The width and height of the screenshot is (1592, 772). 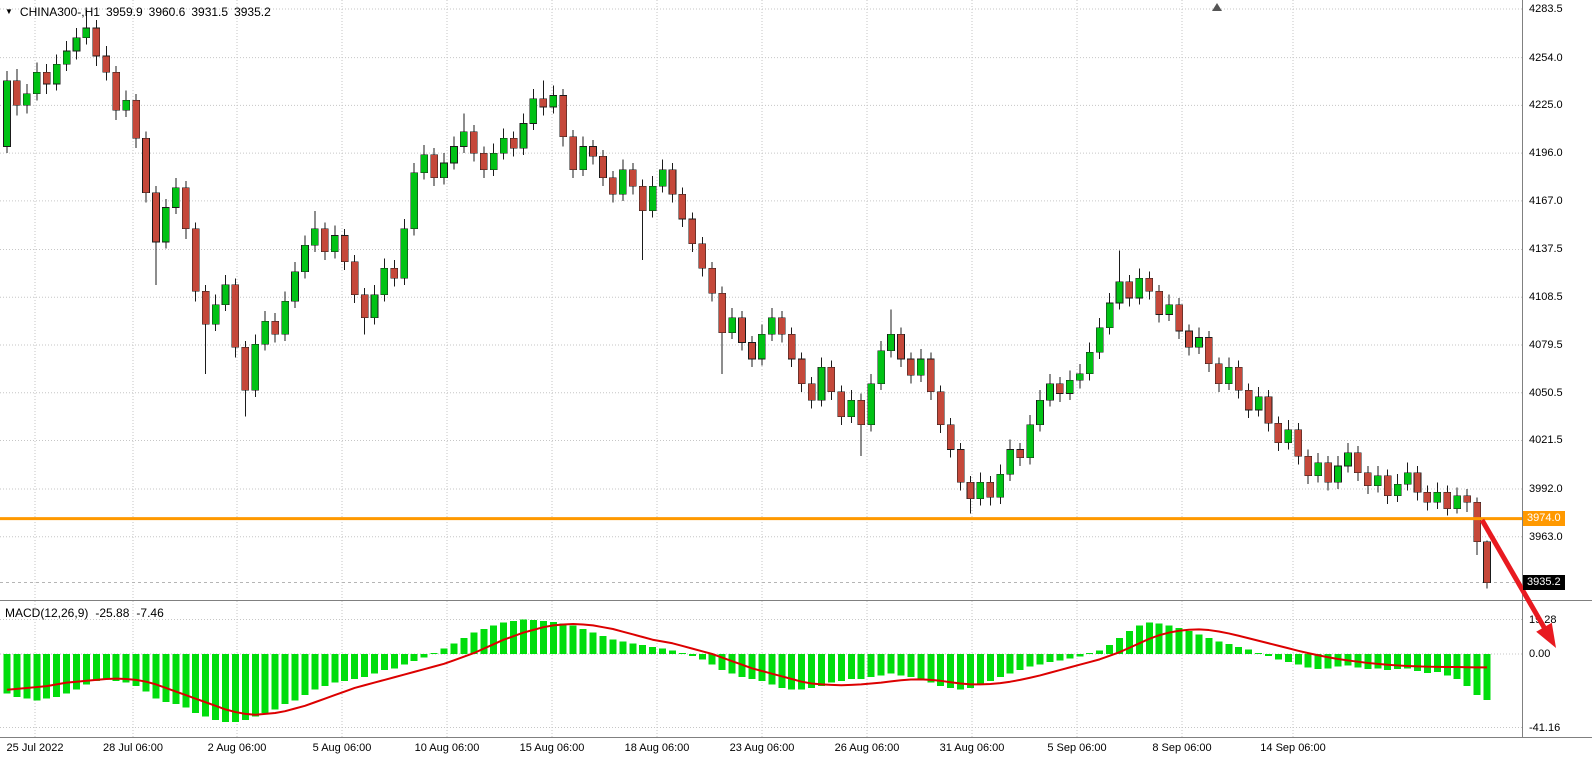 I want to click on macd-histogram, so click(x=747, y=670).